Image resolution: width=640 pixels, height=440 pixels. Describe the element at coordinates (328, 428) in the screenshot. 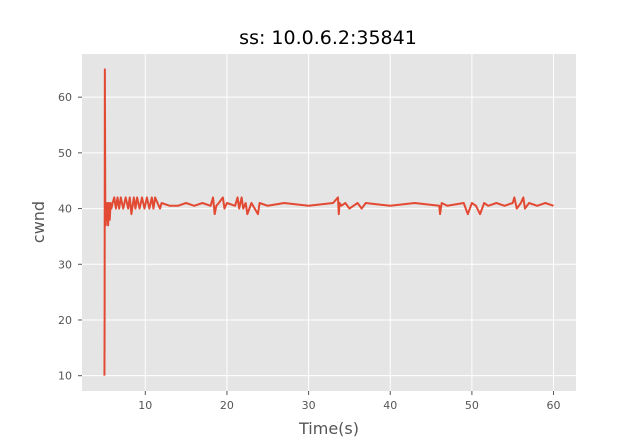

I see `x-axis-label: Time(s)` at that location.